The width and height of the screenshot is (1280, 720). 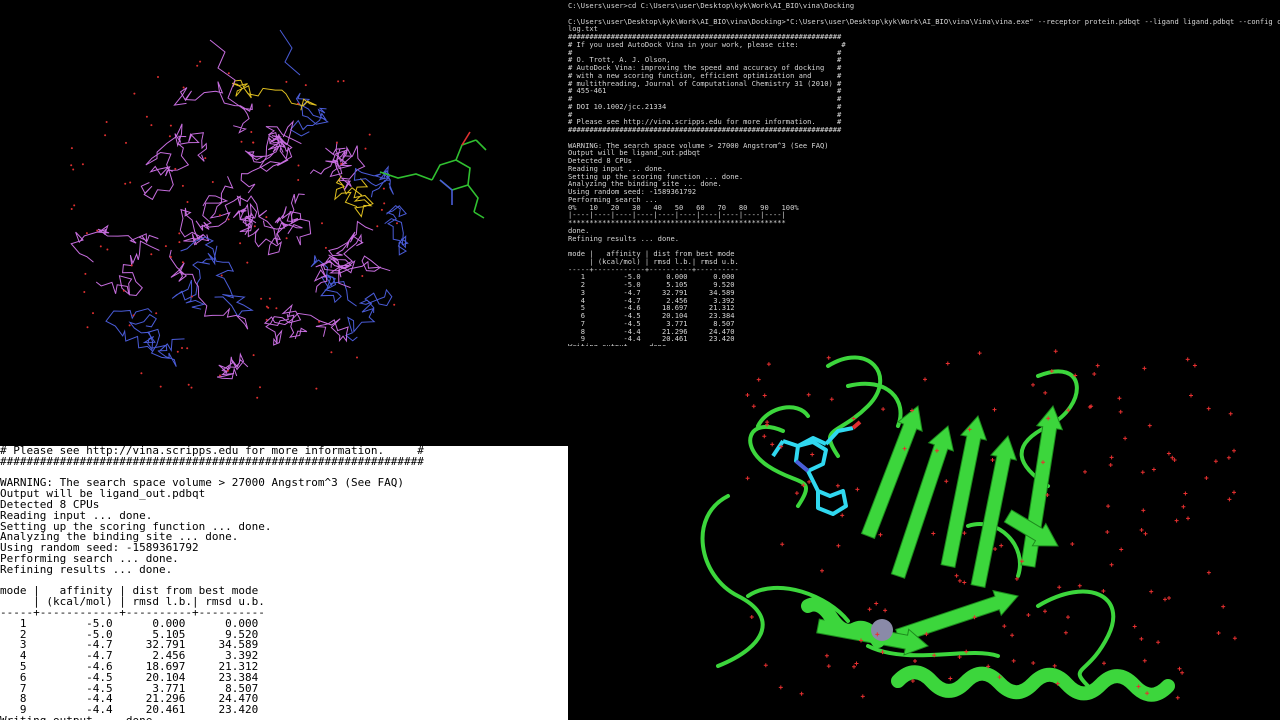 I want to click on terminal-line: Analyzing the binding site ... done., so click(x=645, y=184).